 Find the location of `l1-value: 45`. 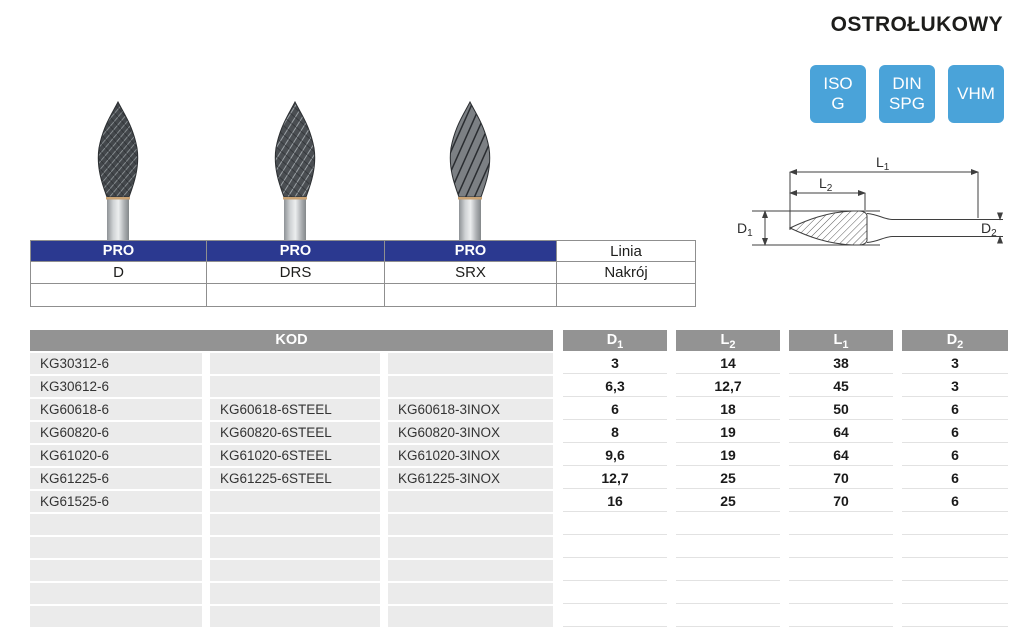

l1-value: 45 is located at coordinates (841, 386).